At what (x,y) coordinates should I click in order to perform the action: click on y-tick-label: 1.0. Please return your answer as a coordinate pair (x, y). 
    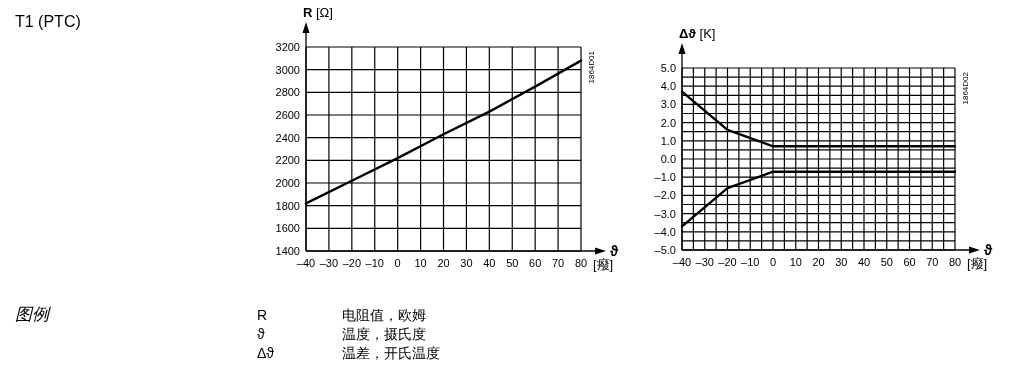
    Looking at the image, I should click on (668, 140).